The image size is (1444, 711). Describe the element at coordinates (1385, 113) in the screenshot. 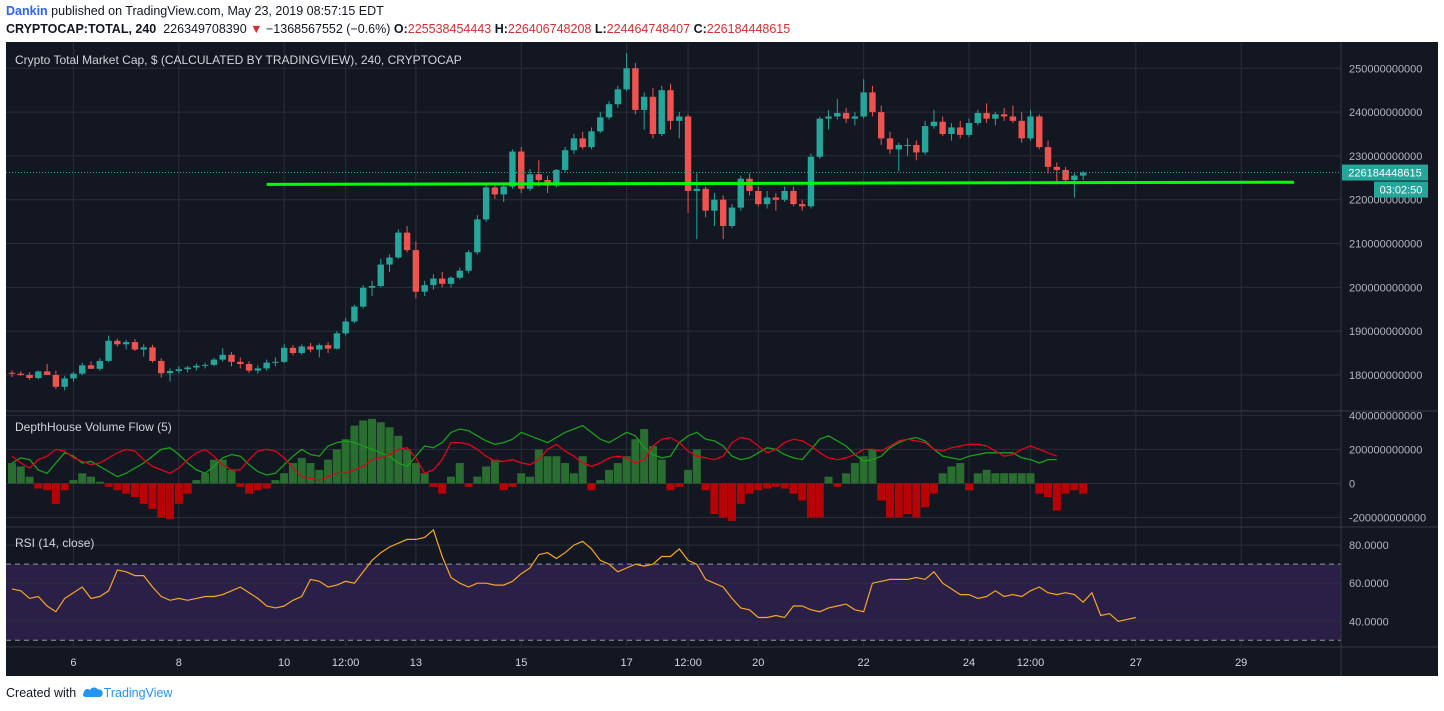

I see `y-tick-label: 240000000000` at that location.